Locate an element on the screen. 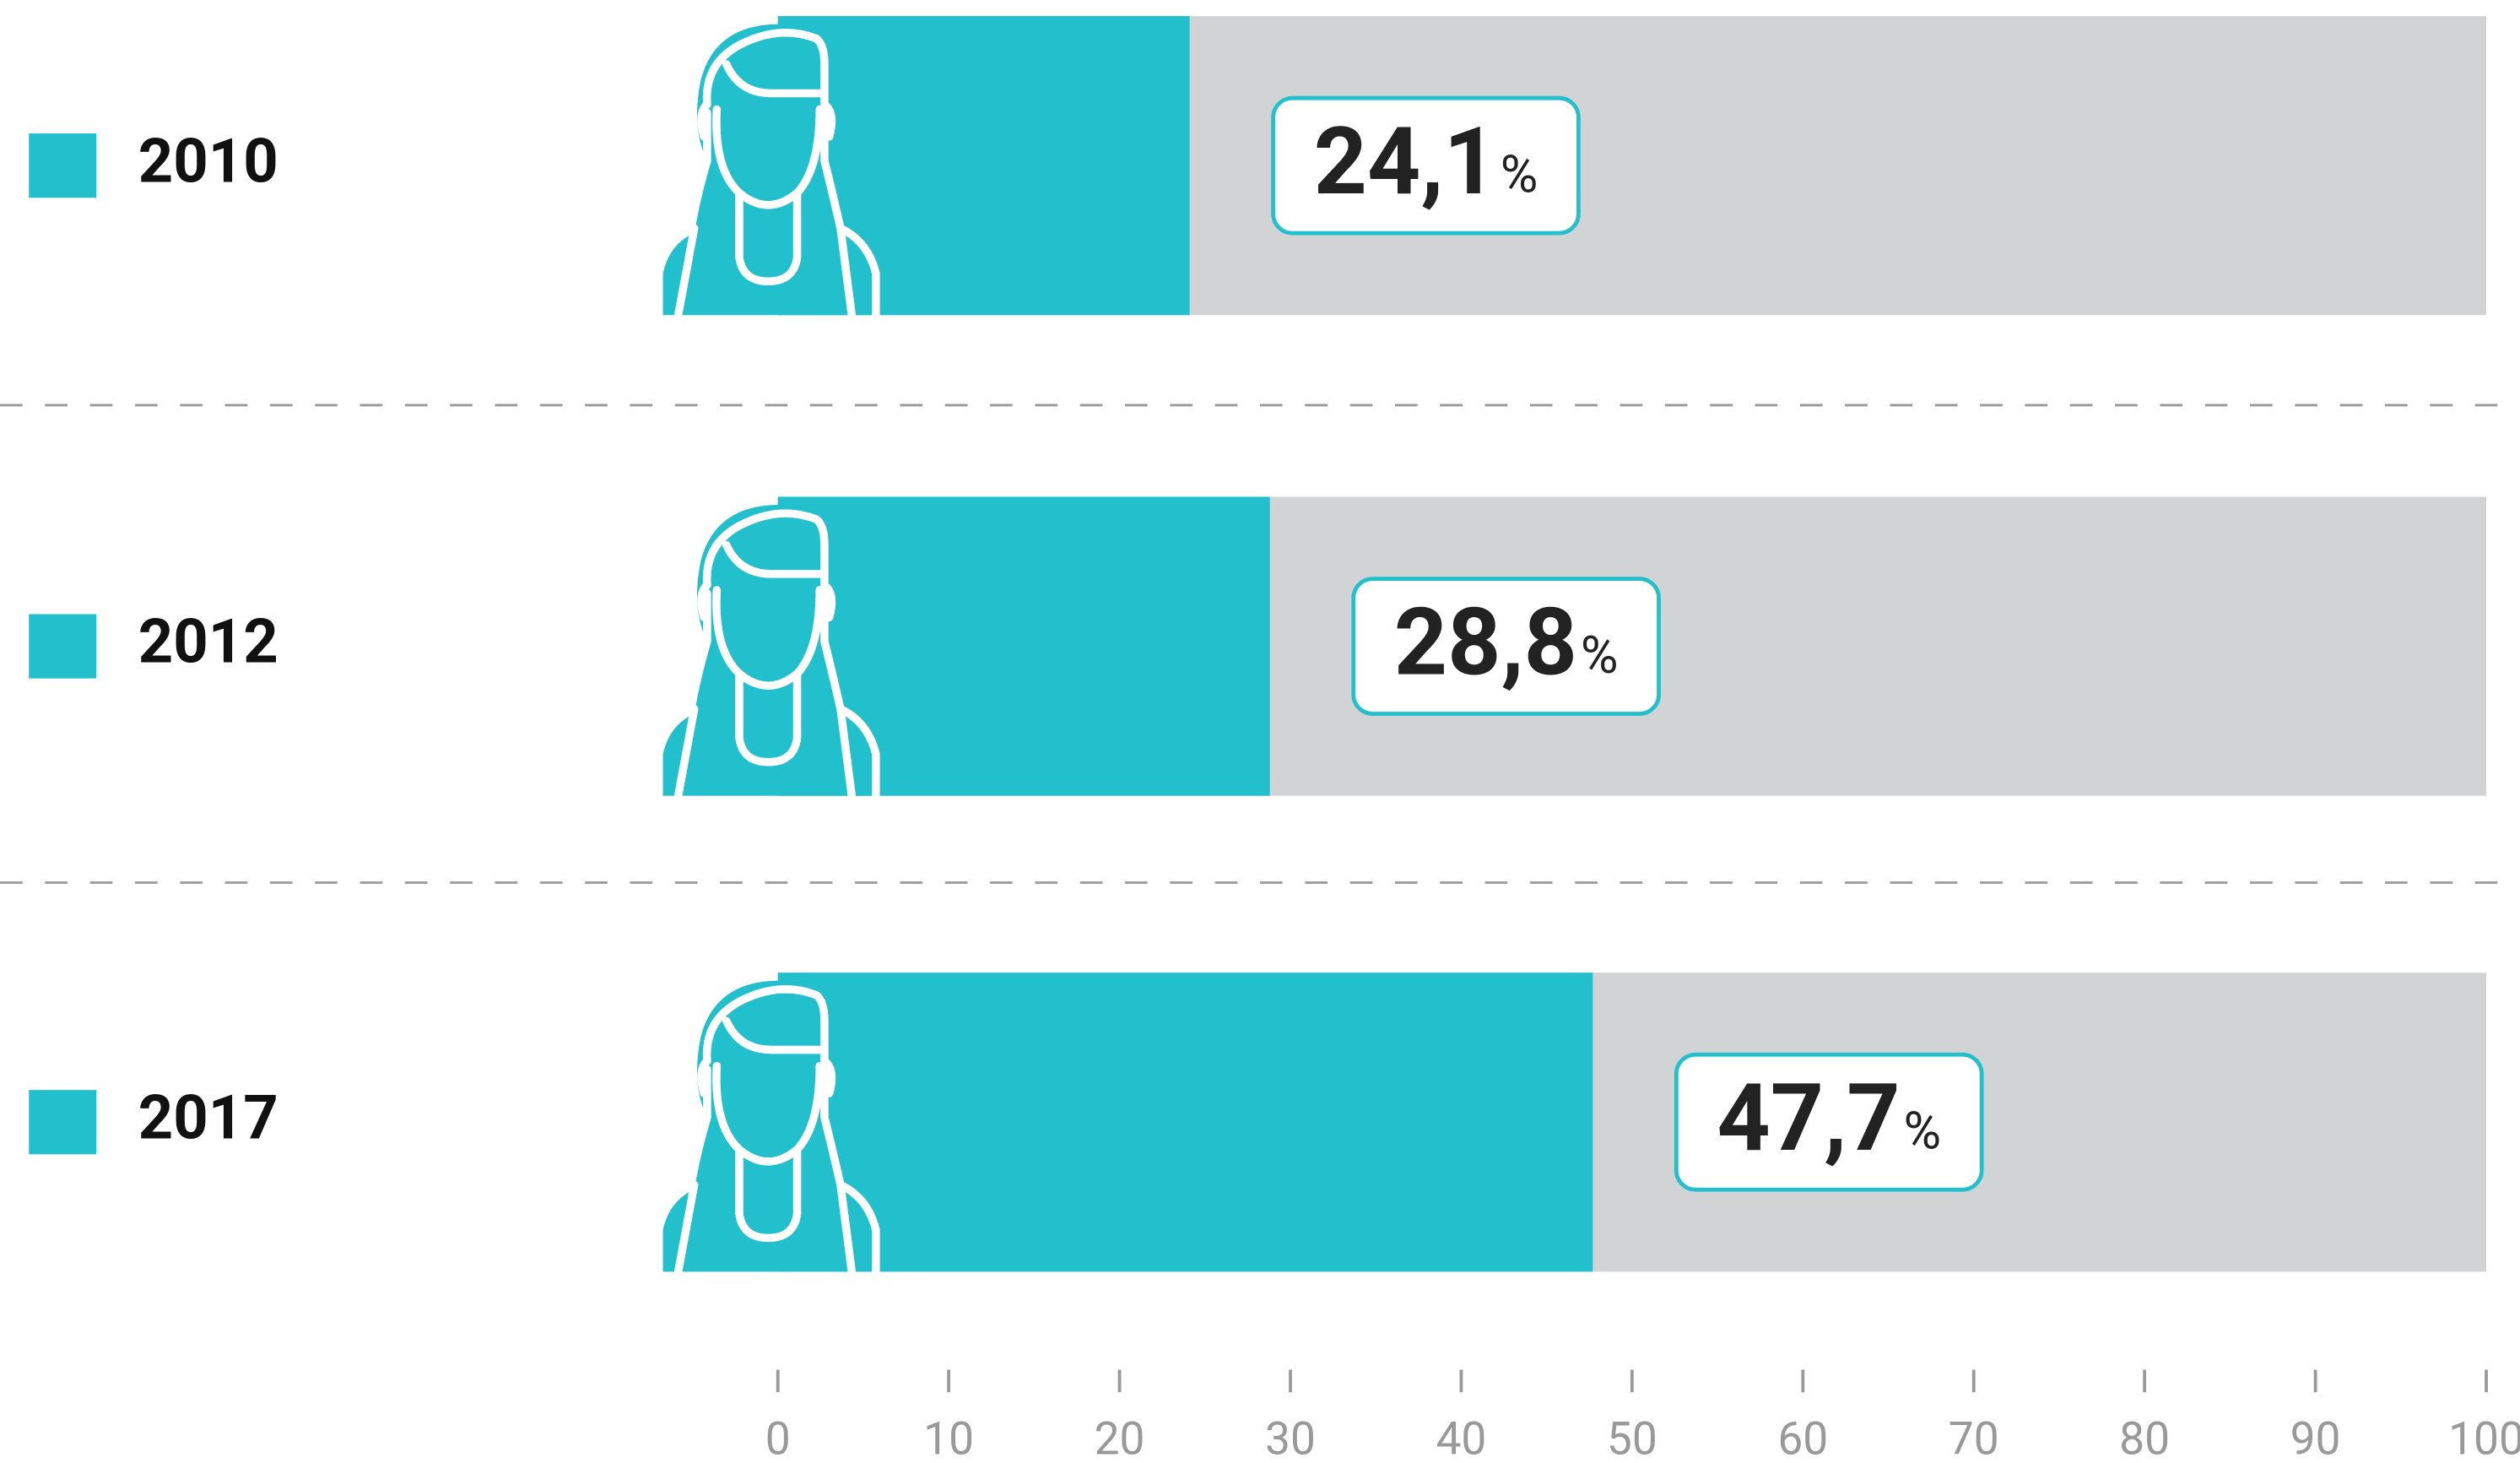 This screenshot has height=1463, width=2520. value-number: 47,7 is located at coordinates (1809, 1118).